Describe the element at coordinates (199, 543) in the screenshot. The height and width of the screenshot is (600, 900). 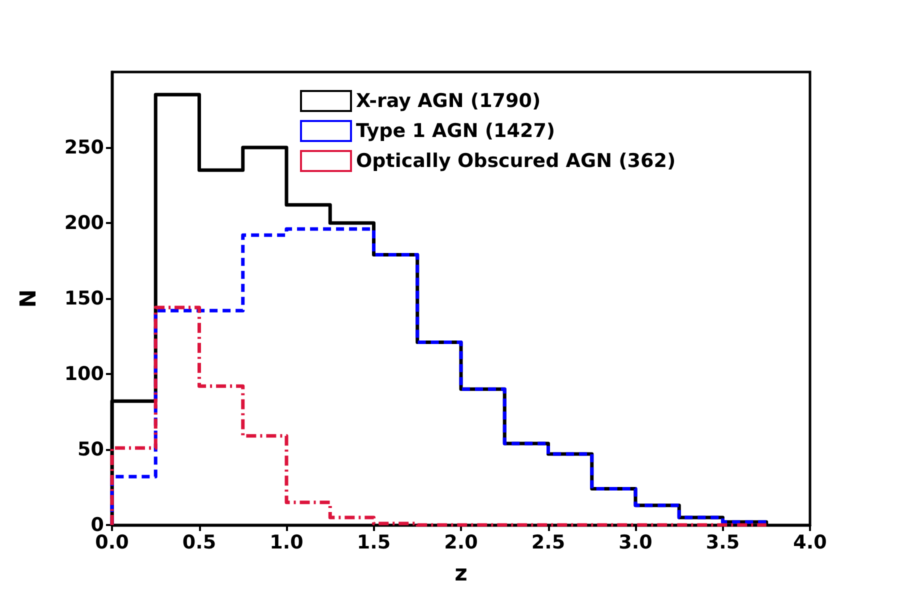
I see `x-tick-label: 0.5` at that location.